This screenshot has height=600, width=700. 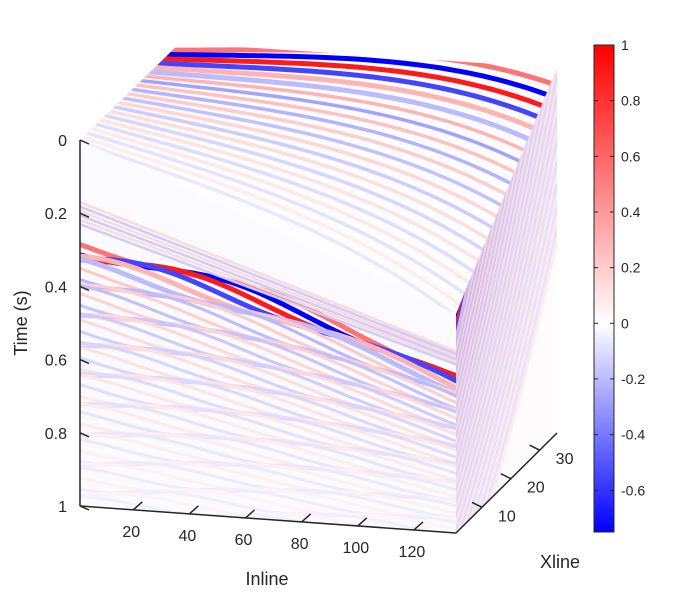 What do you see at coordinates (62, 141) in the screenshot?
I see `time-tick-label: 0` at bounding box center [62, 141].